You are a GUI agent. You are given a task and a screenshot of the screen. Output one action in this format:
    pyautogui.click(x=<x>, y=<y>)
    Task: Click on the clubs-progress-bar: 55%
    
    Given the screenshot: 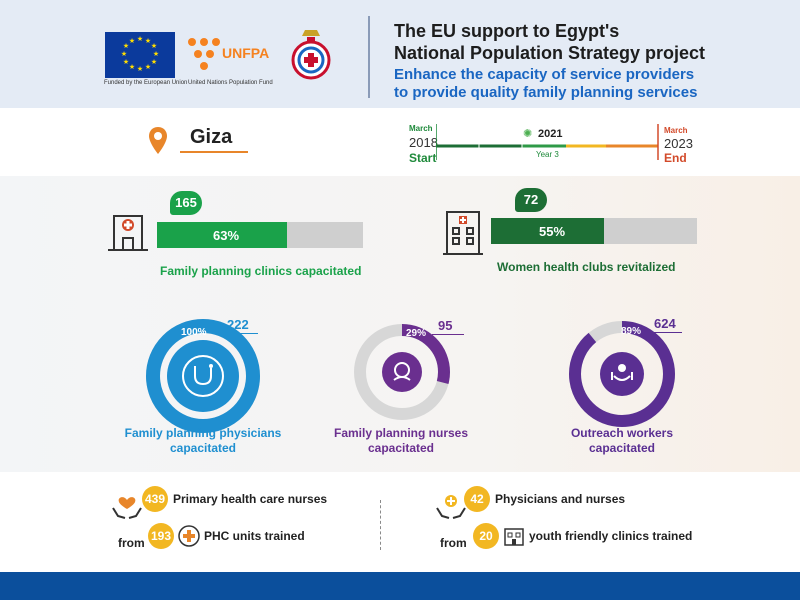 What is the action you would take?
    pyautogui.click(x=594, y=231)
    